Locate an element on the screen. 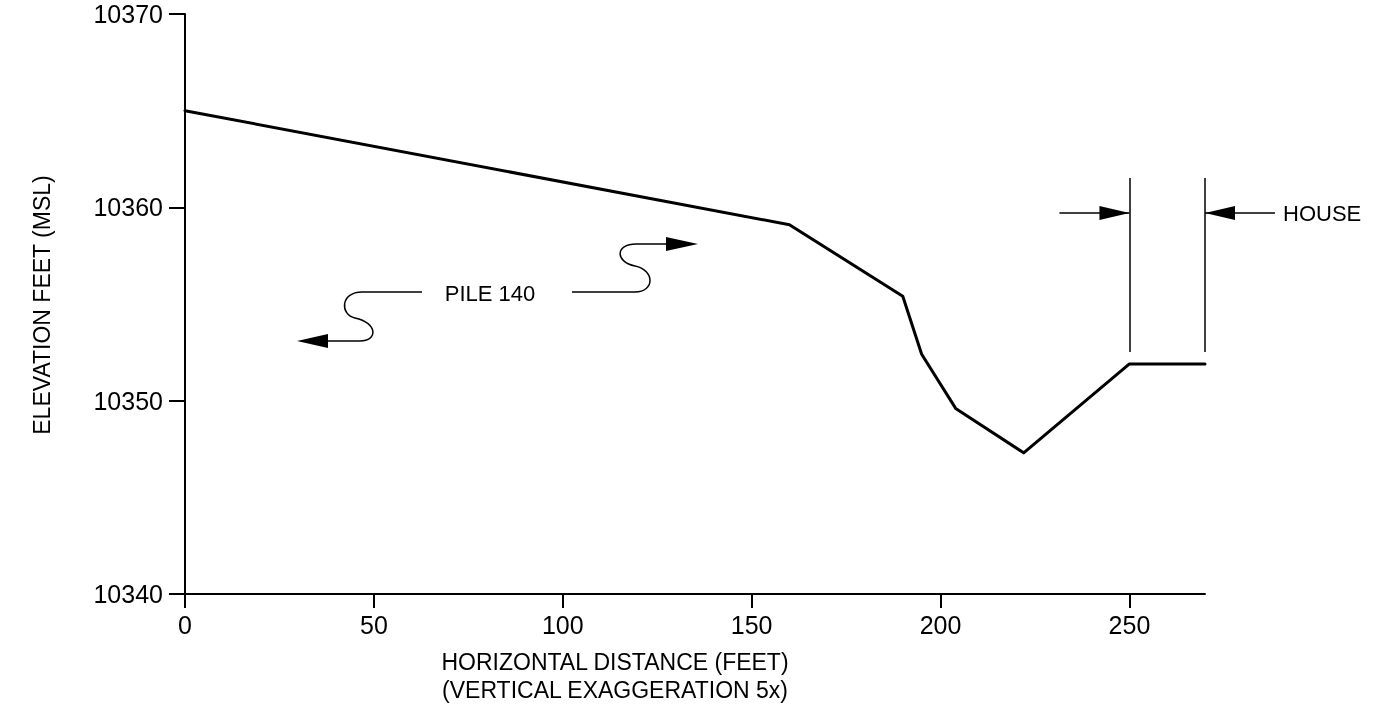 Image resolution: width=1394 pixels, height=723 pixels. ref-line-label: HOUSE is located at coordinates (1322, 213).